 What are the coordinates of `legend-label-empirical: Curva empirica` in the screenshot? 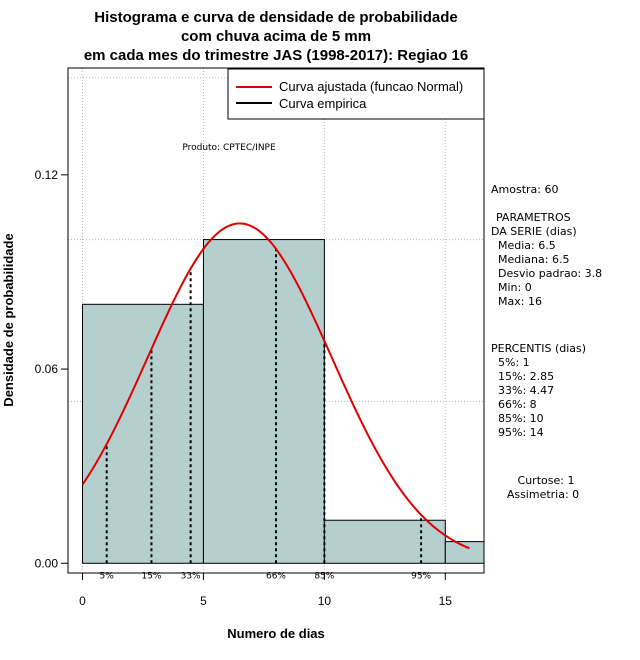 It's located at (323, 103).